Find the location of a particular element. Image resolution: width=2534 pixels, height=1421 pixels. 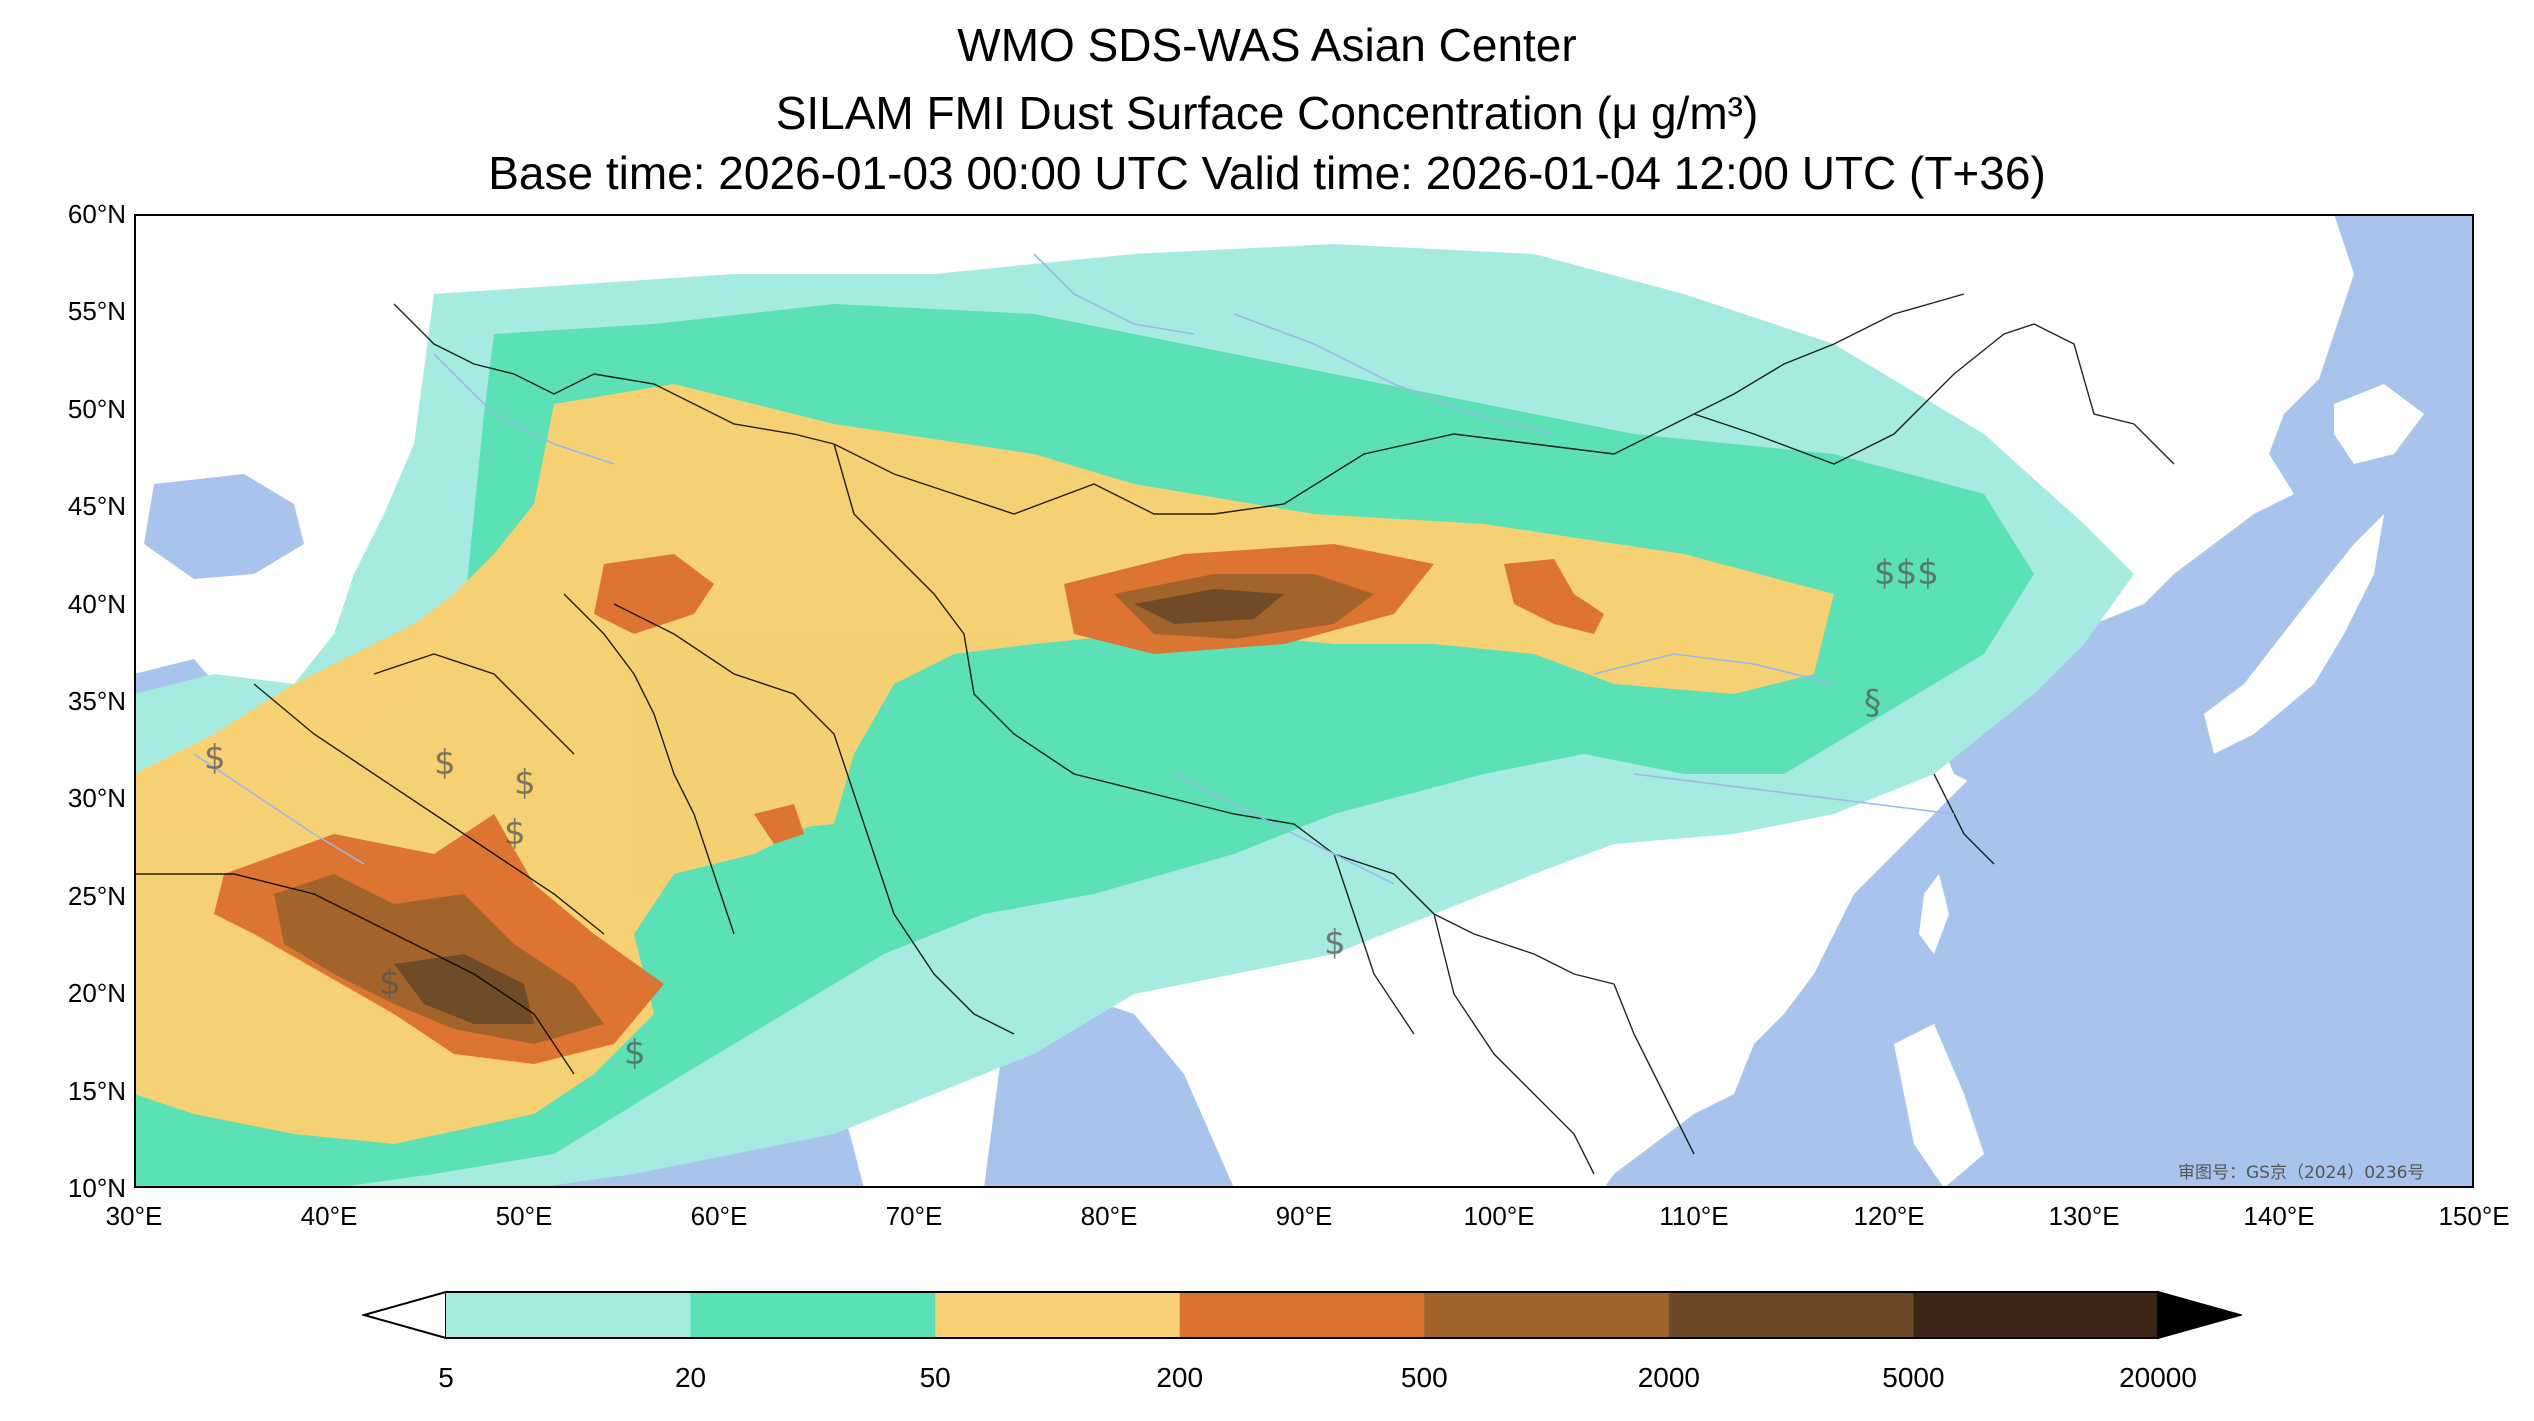

black-sea is located at coordinates (224, 526).